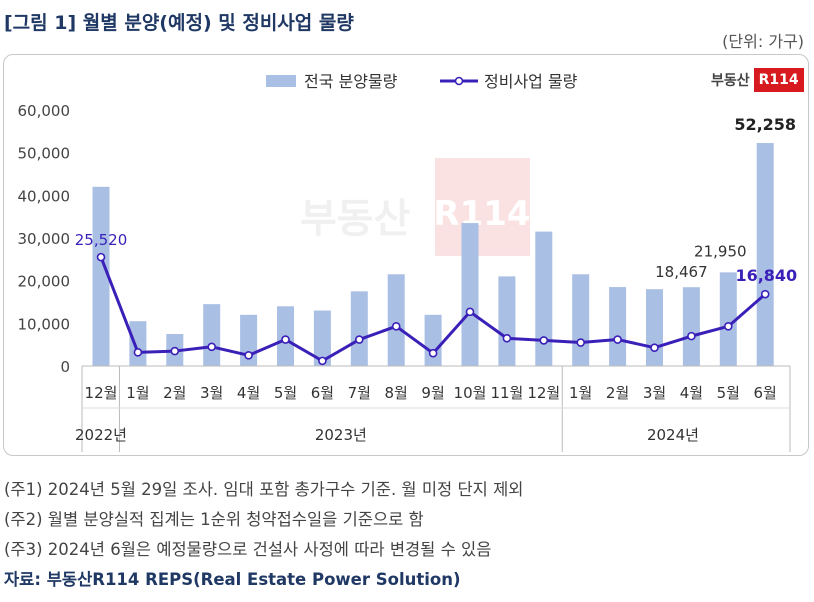 This screenshot has width=814, height=602. What do you see at coordinates (214, 519) in the screenshot?
I see `note-2: (주2) 월별 분양실적 집계는 1순위 청약접수일을 기준으로 함` at bounding box center [214, 519].